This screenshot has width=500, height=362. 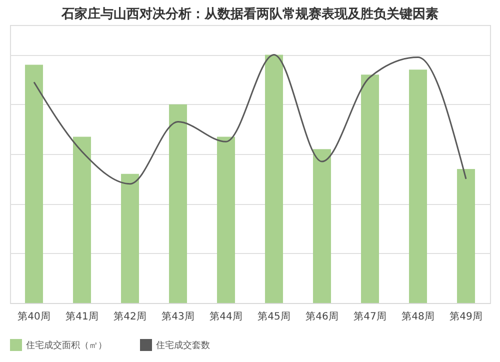 I want to click on x-tick-label: 第45周, so click(x=274, y=316).